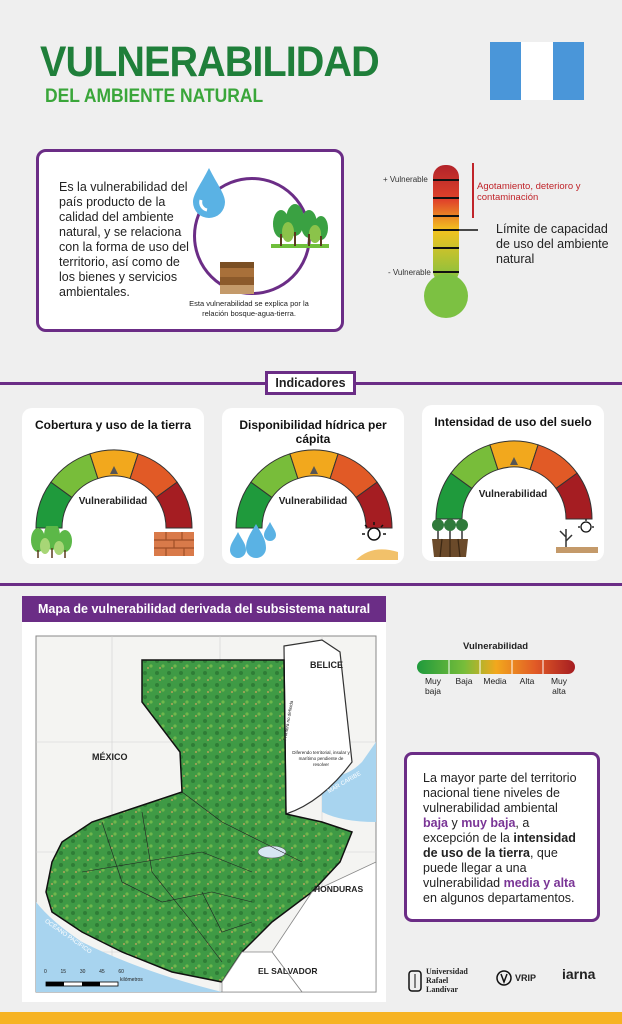 The height and width of the screenshot is (1024, 622). Describe the element at coordinates (110, 757) in the screenshot. I see `label-mexico: MÉXICO` at that location.